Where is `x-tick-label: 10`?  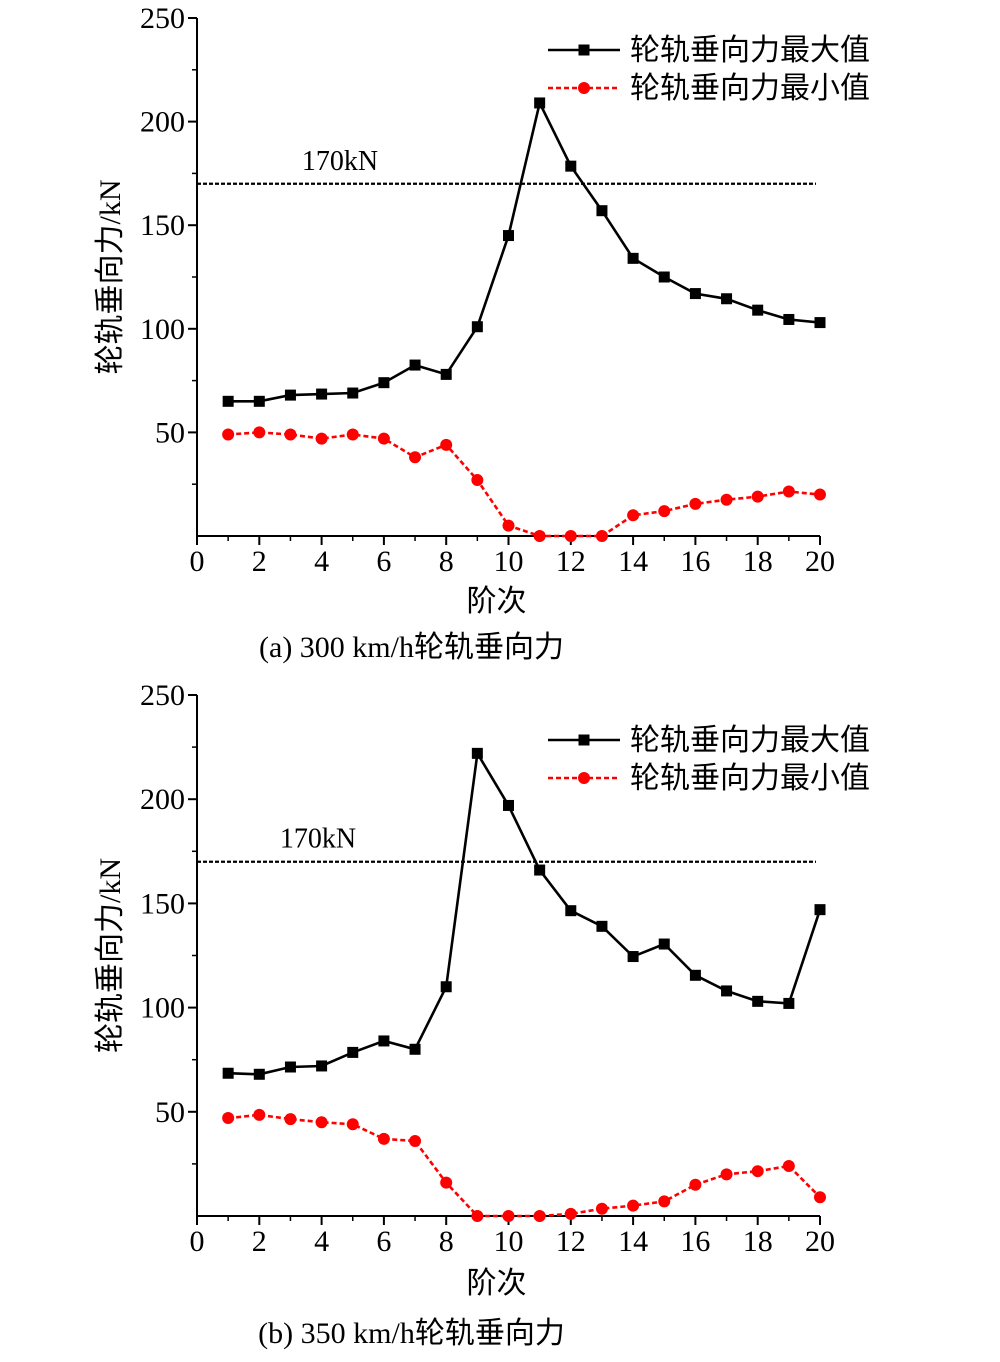 x-tick-label: 10 is located at coordinates (509, 561).